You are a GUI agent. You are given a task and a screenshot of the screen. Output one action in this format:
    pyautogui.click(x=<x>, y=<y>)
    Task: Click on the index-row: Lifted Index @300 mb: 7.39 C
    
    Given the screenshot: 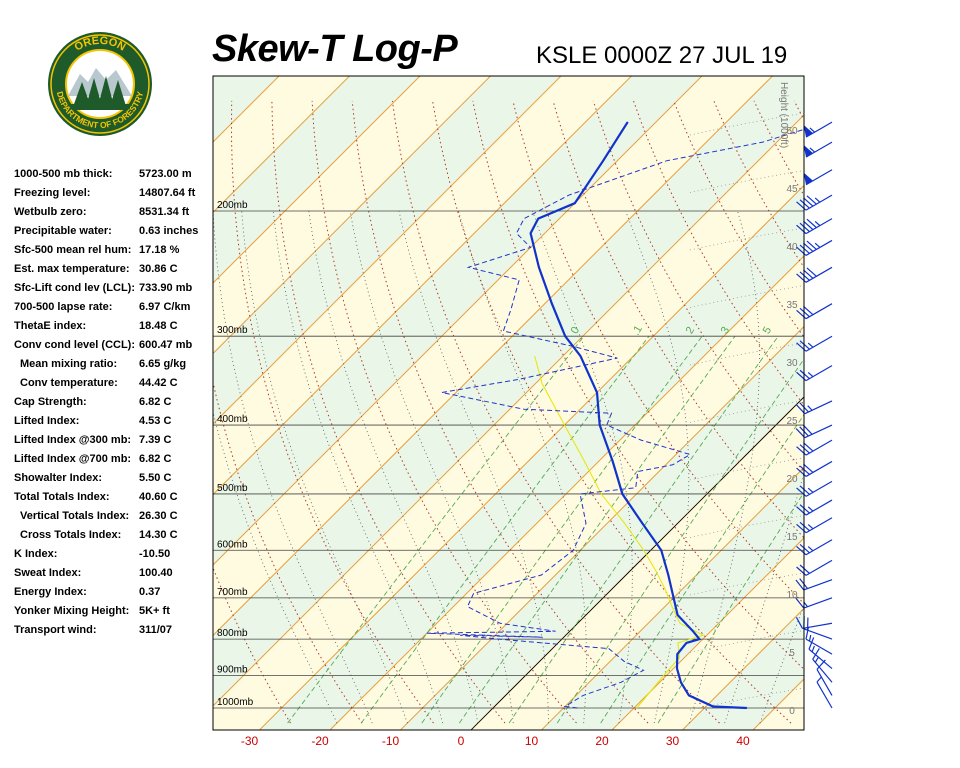 What is the action you would take?
    pyautogui.click(x=114, y=443)
    